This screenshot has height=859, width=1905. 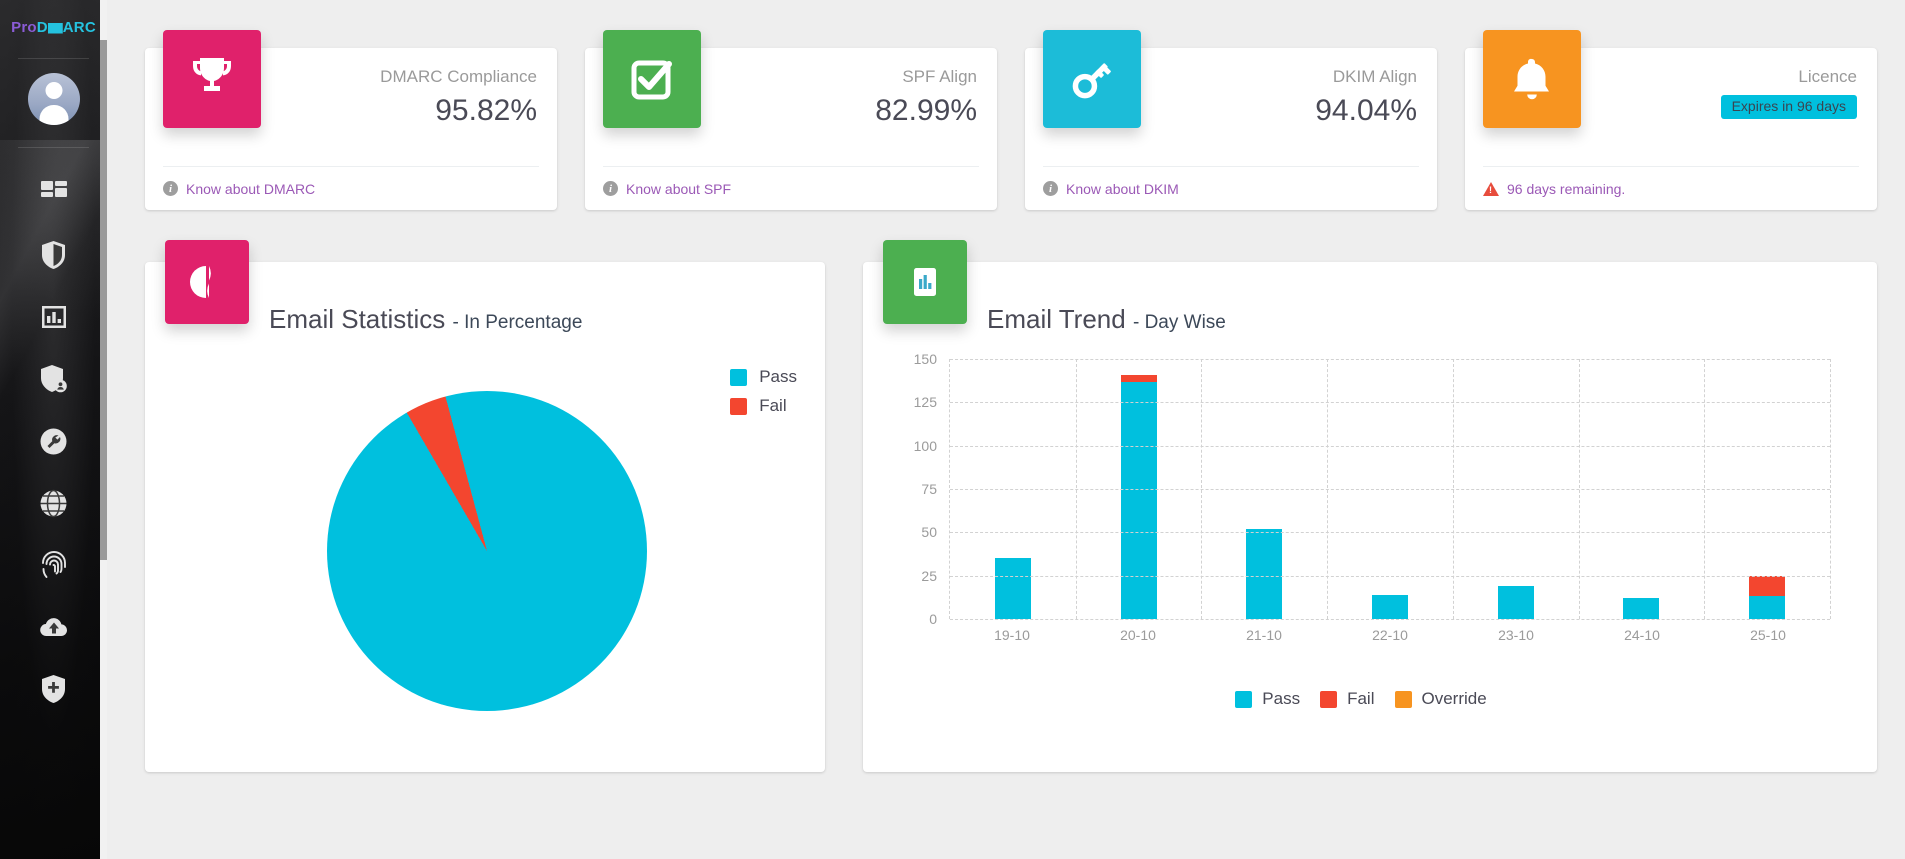 What do you see at coordinates (915, 489) in the screenshot?
I see `bar-chart-y-axis: 0 25 50 75 100 125 150` at bounding box center [915, 489].